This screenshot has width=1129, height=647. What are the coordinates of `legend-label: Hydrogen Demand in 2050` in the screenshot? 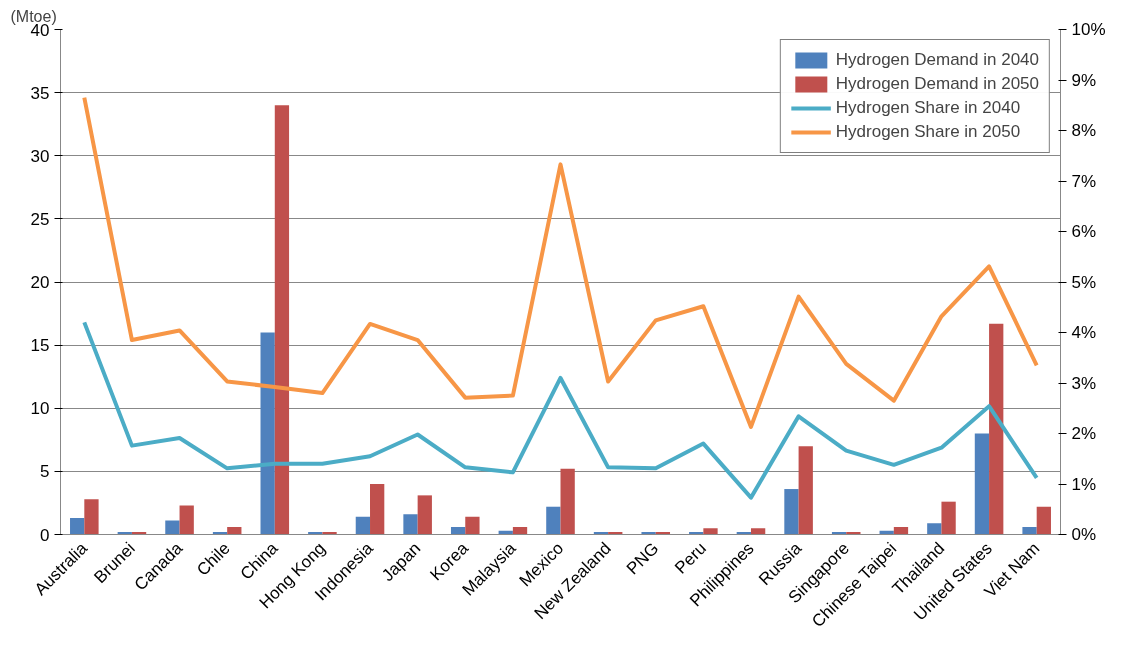 It's located at (937, 84).